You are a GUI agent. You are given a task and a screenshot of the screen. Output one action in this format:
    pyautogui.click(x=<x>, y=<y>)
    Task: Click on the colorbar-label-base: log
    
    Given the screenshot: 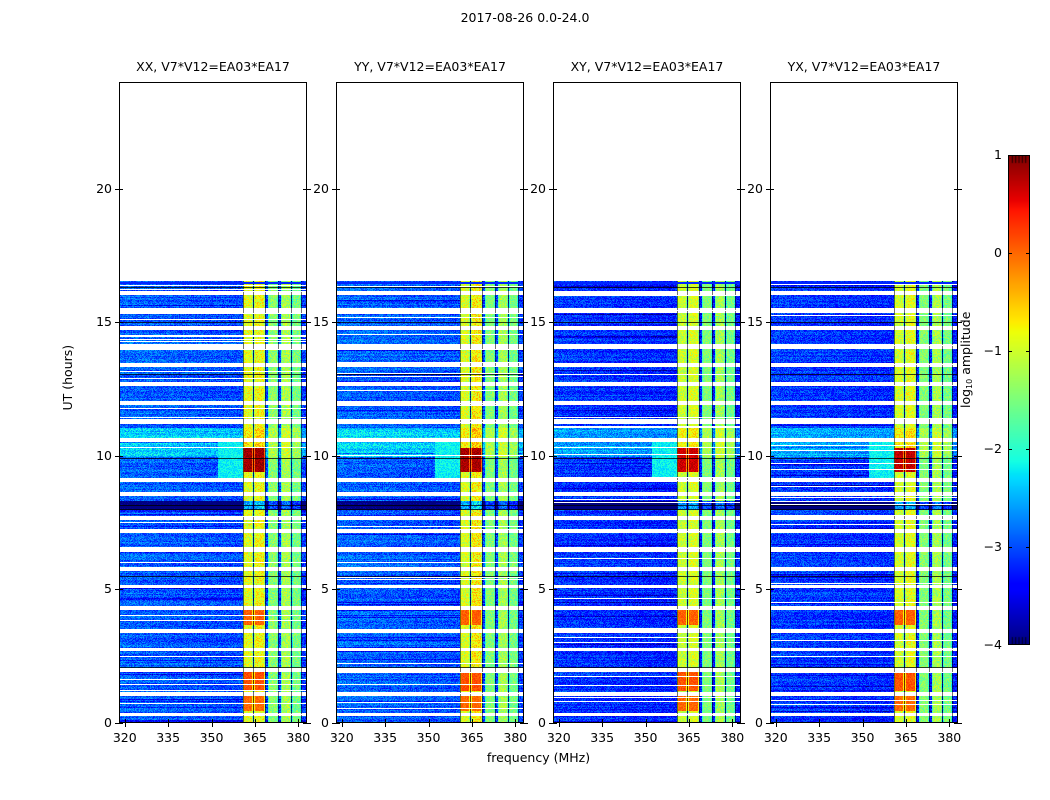 What is the action you would take?
    pyautogui.click(x=965, y=398)
    